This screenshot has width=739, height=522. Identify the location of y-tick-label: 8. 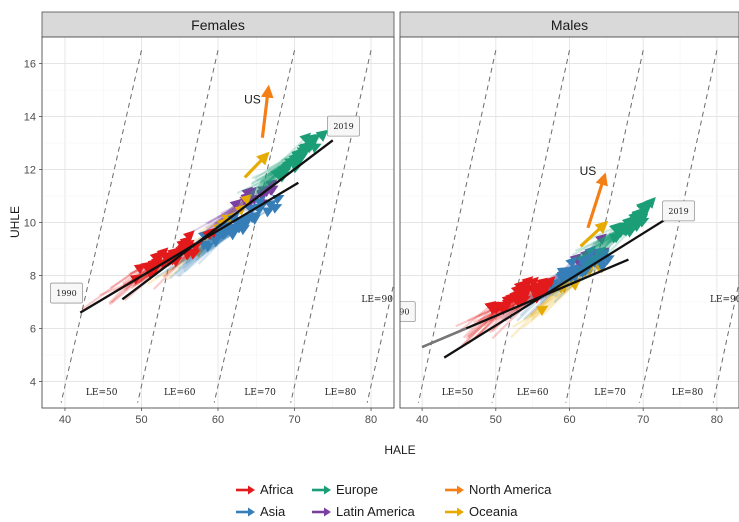
(33, 277).